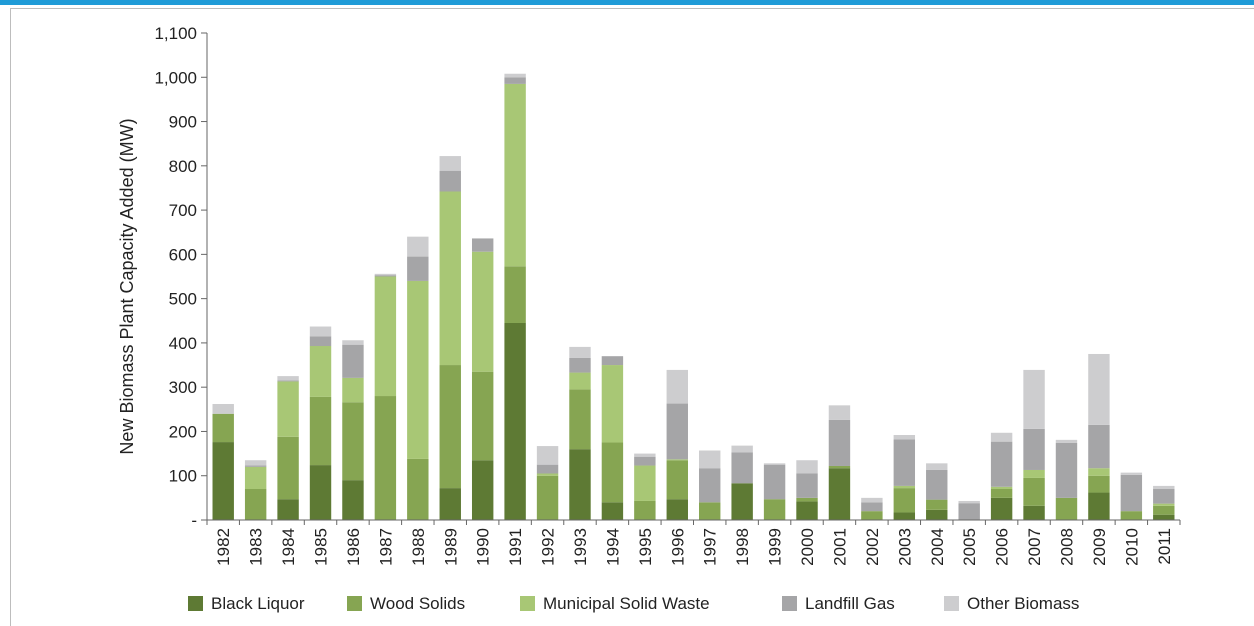 The image size is (1254, 626). Describe the element at coordinates (677, 547) in the screenshot. I see `x-tick-label-1996: 1996` at that location.